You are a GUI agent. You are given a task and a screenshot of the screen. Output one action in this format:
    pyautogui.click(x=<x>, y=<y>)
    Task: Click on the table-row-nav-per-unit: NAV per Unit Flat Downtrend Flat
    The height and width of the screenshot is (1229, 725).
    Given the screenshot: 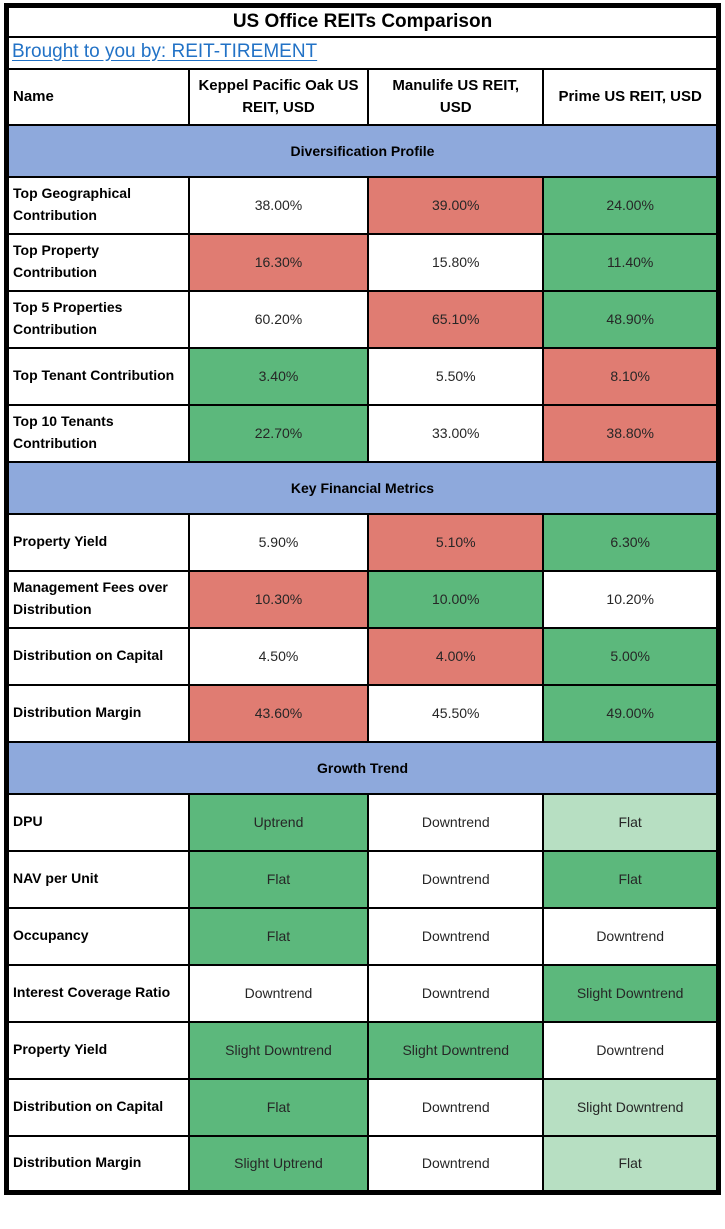 What is the action you would take?
    pyautogui.click(x=362, y=879)
    